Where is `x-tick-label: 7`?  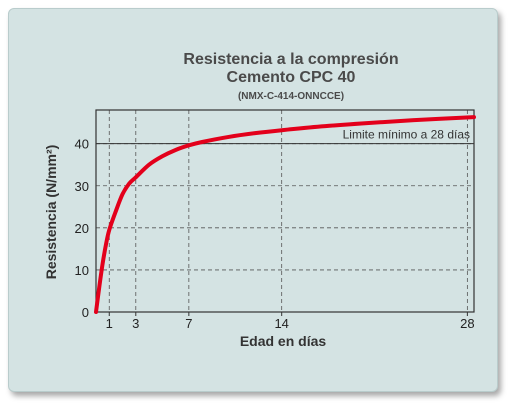 x-tick-label: 7 is located at coordinates (188, 323).